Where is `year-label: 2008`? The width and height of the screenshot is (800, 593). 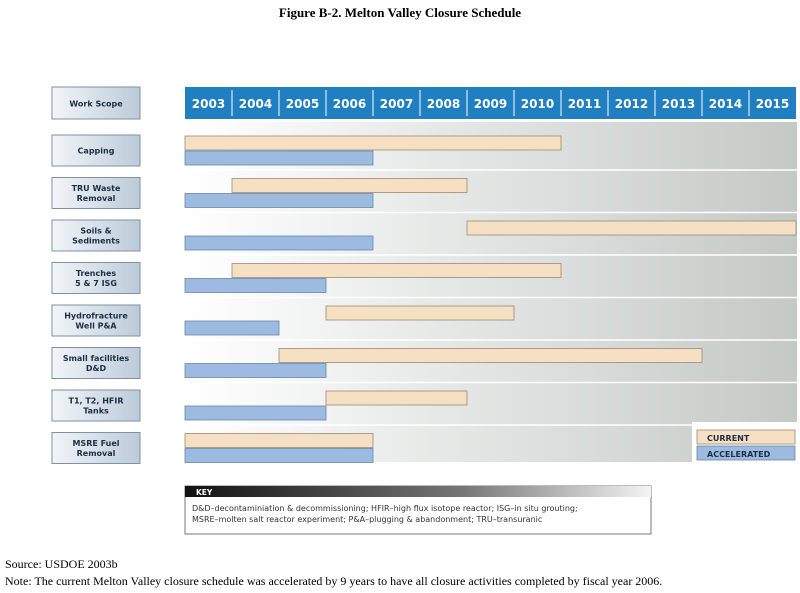 year-label: 2008 is located at coordinates (443, 104).